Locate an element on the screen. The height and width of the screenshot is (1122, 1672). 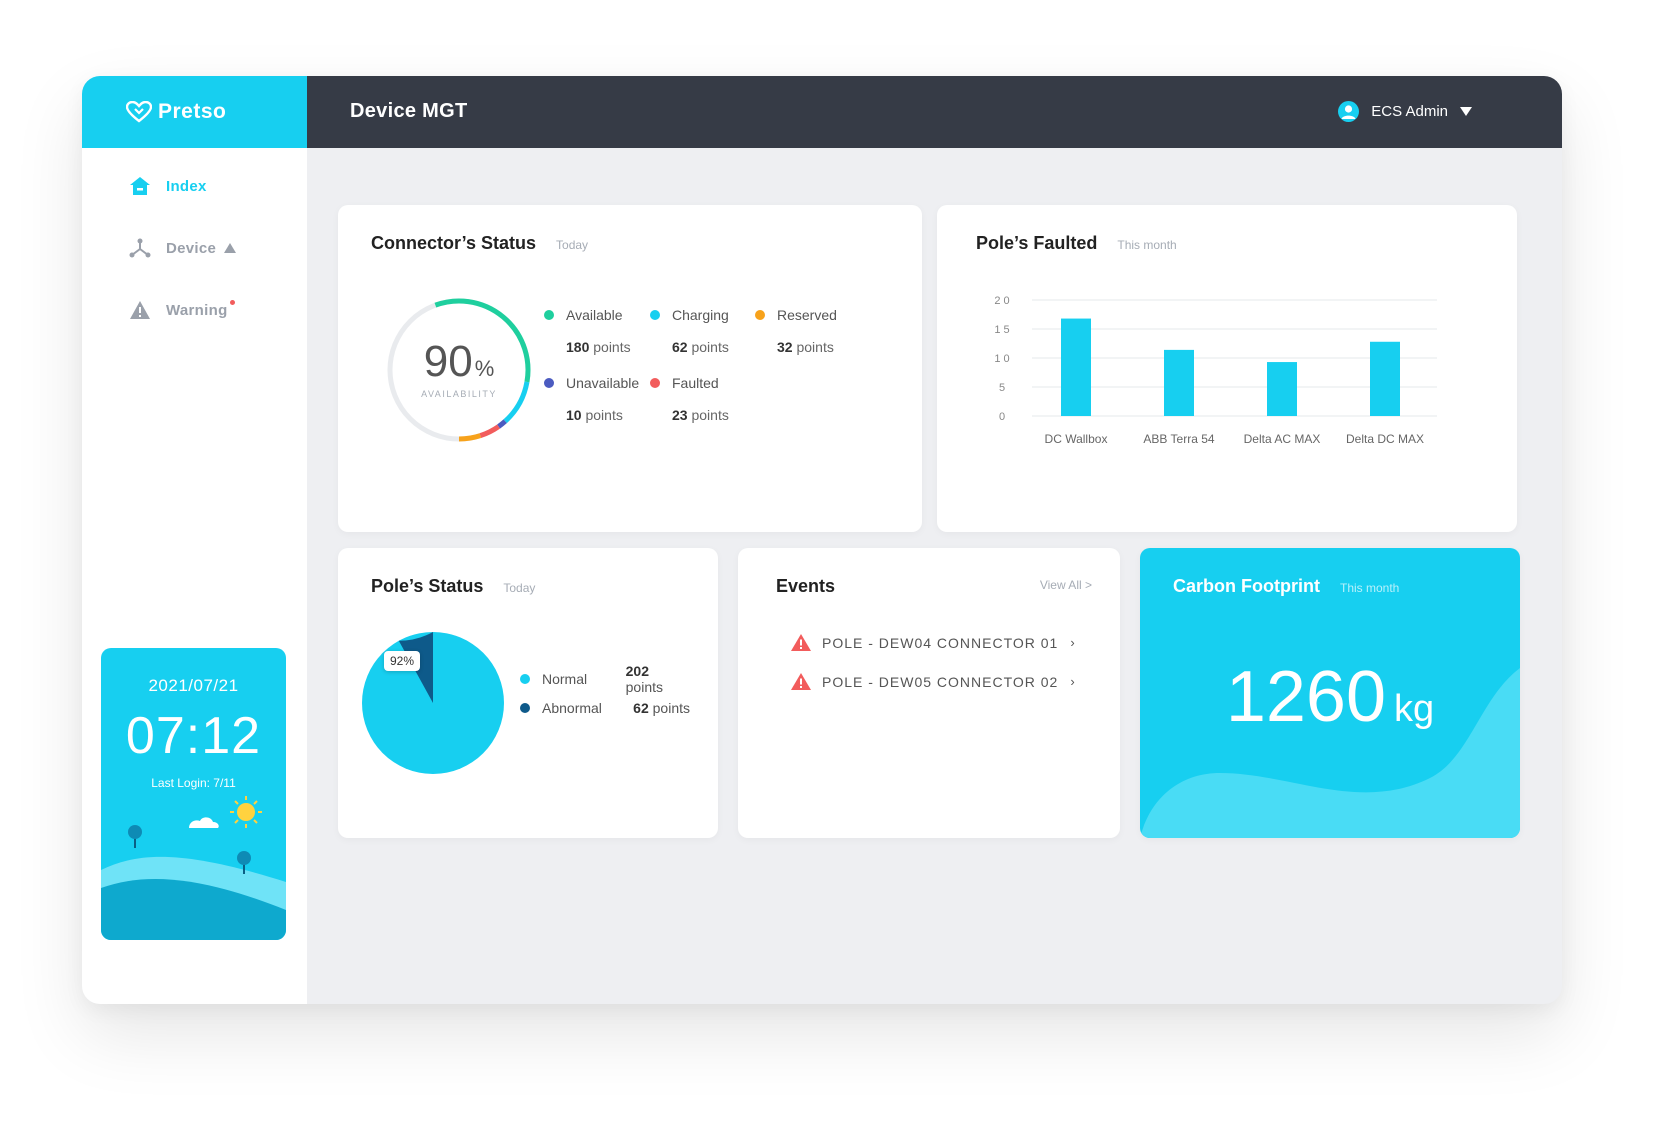
card-period: Today is located at coordinates (519, 588).